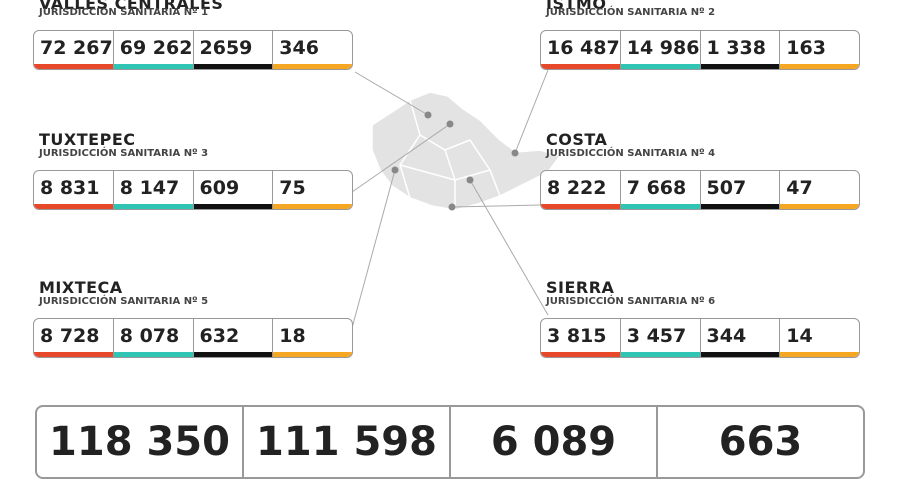 The height and width of the screenshot is (479, 900). Describe the element at coordinates (124, 301) in the screenshot. I see `region-subtitle: JURISDICCIÓN SANITARIA Nº 5` at that location.